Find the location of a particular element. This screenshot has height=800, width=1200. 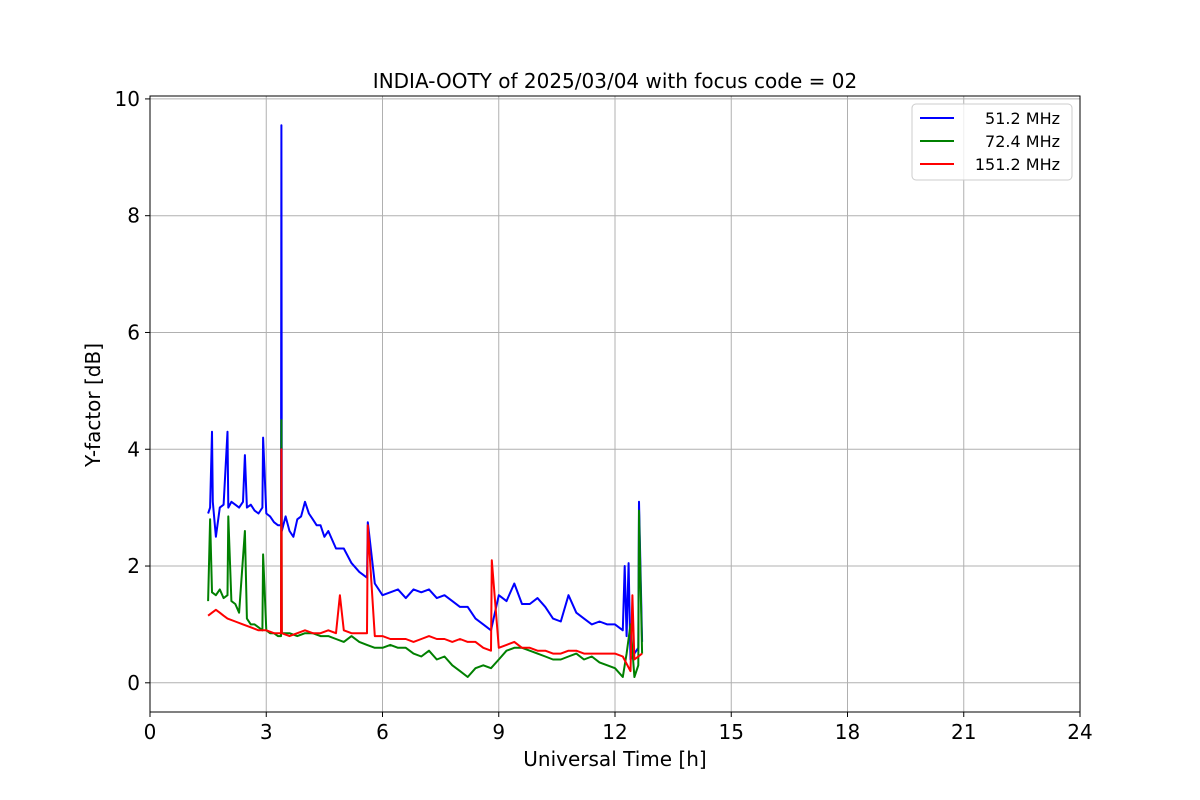

y-tick-label: 10 is located at coordinates (127, 99).